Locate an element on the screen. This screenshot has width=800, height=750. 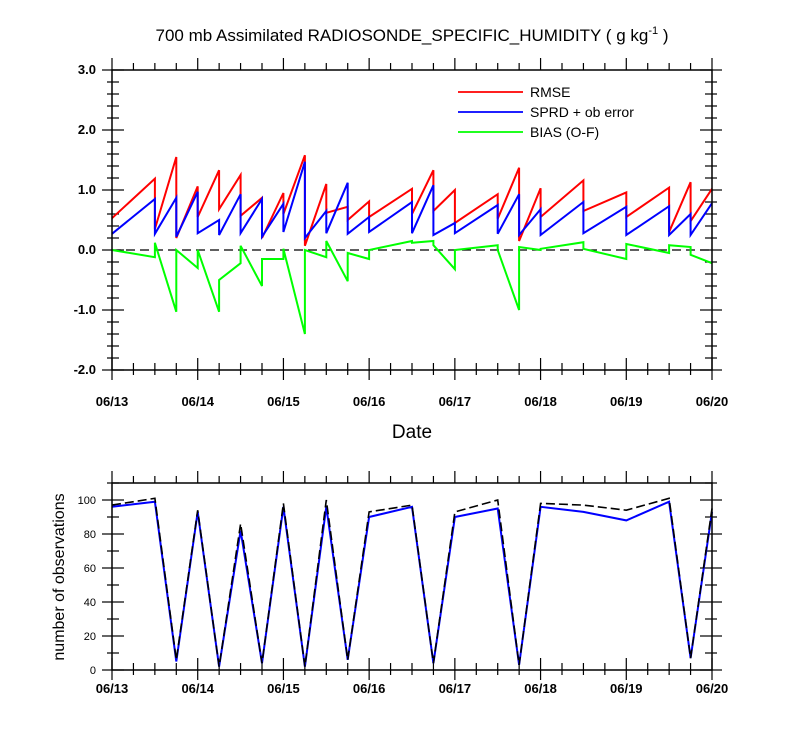
y-tick-label: 60 is located at coordinates (90, 569).